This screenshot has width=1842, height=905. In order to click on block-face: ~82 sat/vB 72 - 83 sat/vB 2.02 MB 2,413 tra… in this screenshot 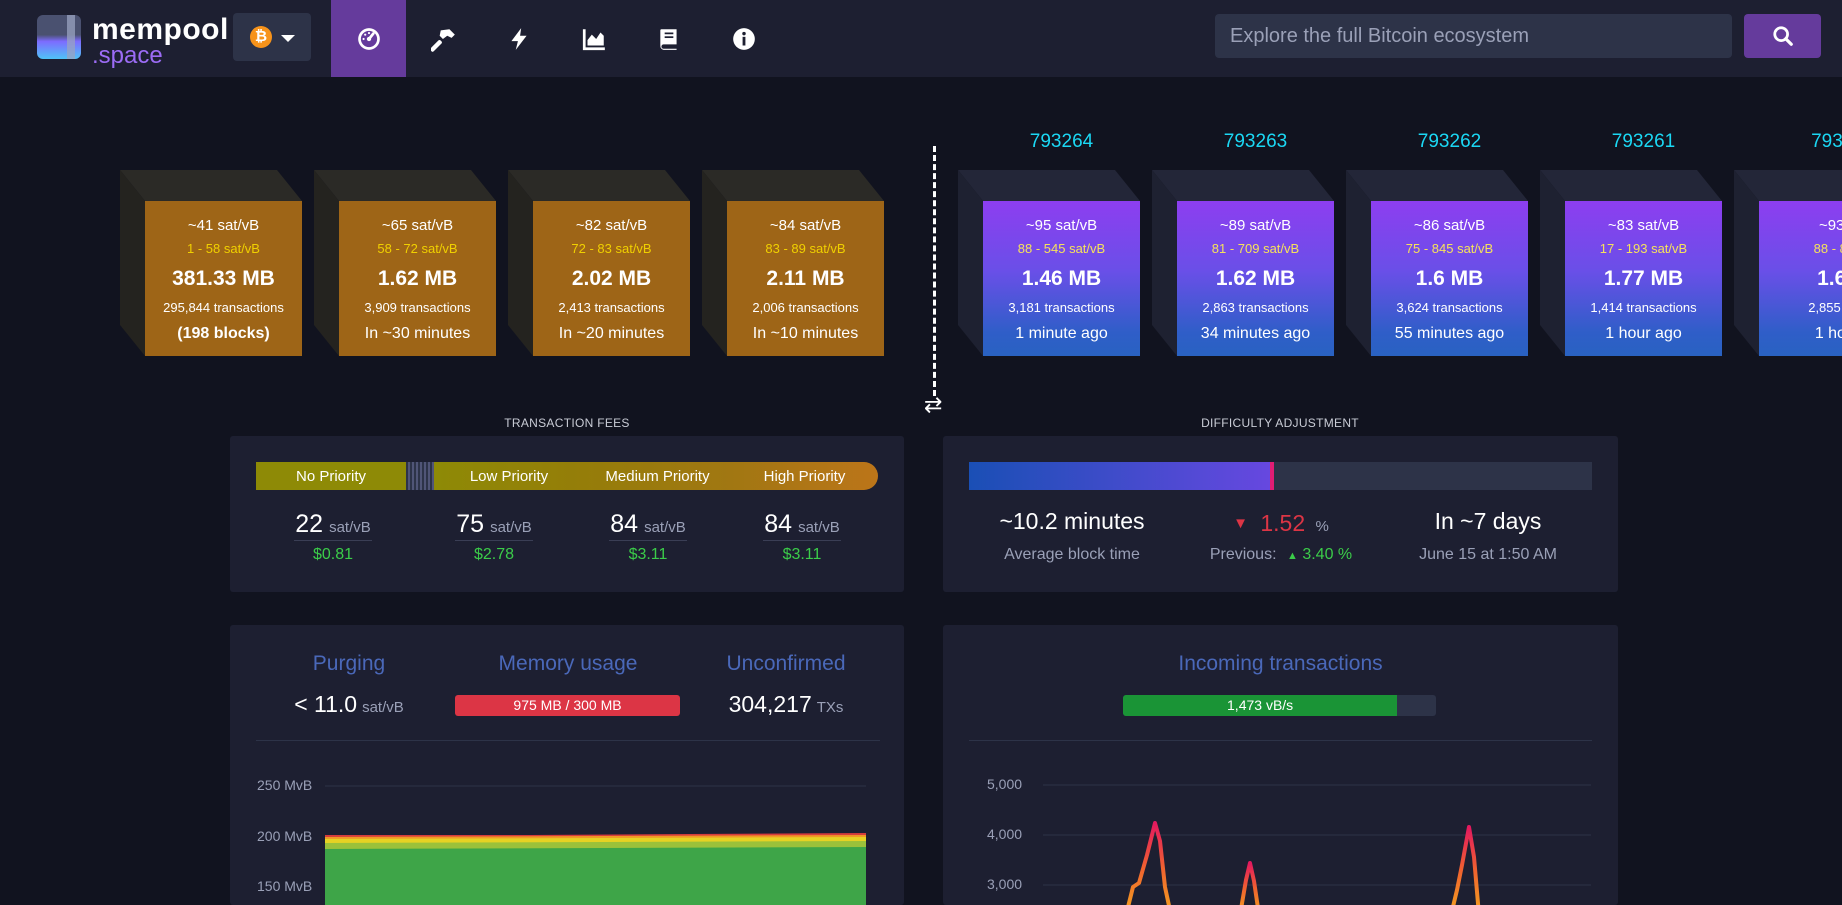, I will do `click(611, 278)`.